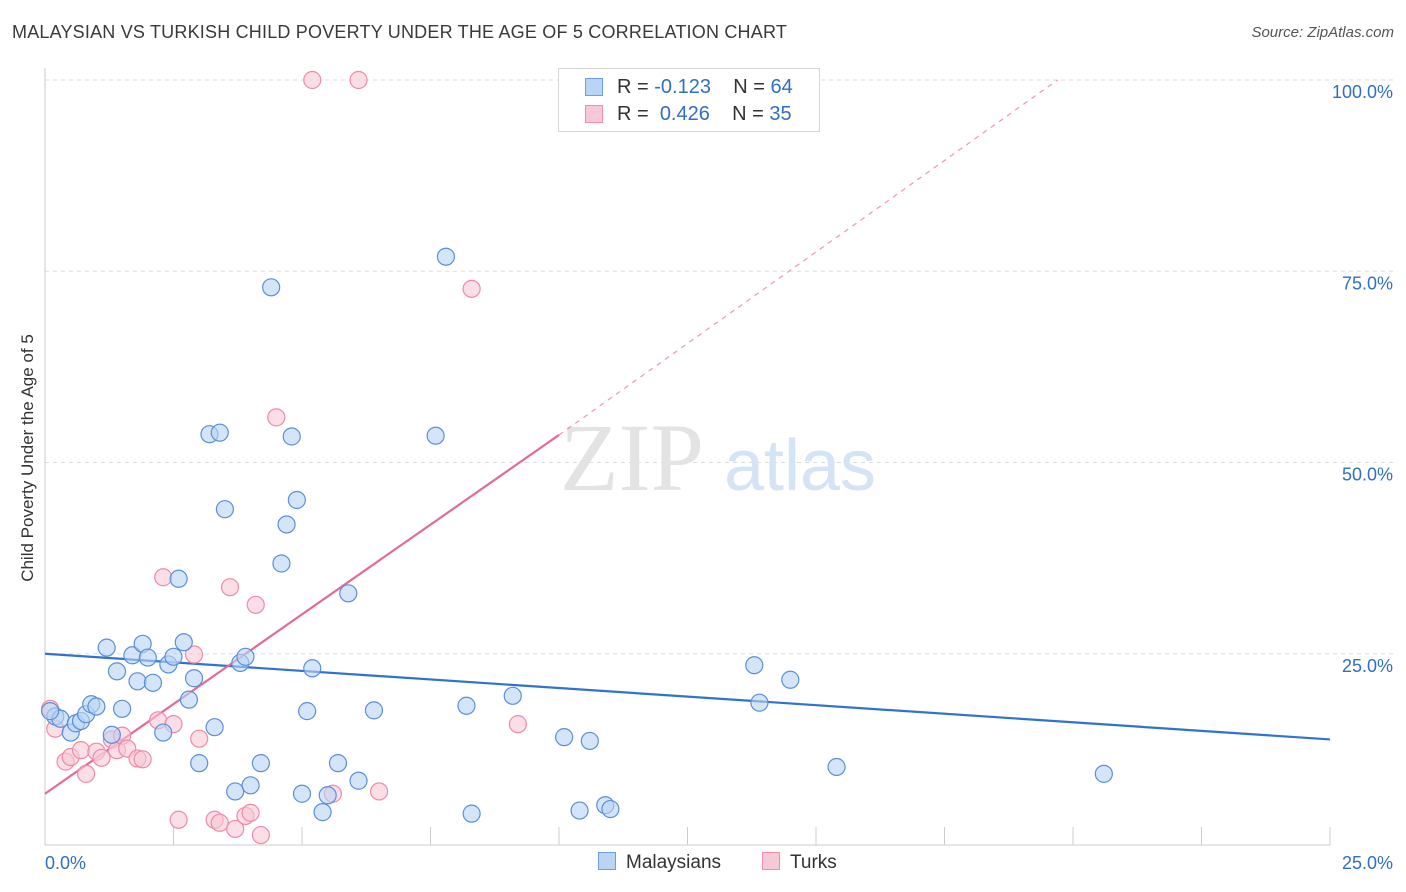  Describe the element at coordinates (1367, 475) in the screenshot. I see `y-tick-label: 50.0%` at that location.